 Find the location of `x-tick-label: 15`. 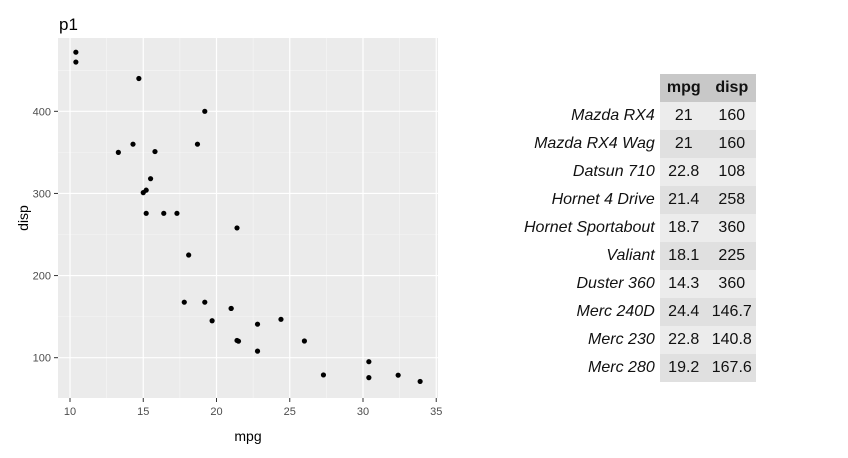

x-tick-label: 15 is located at coordinates (143, 412).